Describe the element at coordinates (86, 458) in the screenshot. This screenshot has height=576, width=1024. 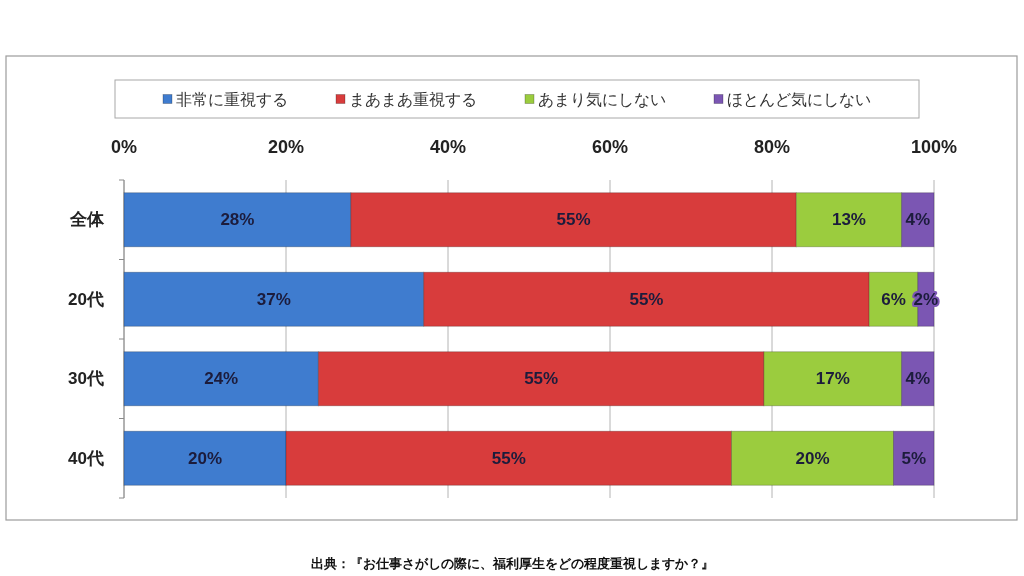
I see `y-tick-label: 40代` at that location.